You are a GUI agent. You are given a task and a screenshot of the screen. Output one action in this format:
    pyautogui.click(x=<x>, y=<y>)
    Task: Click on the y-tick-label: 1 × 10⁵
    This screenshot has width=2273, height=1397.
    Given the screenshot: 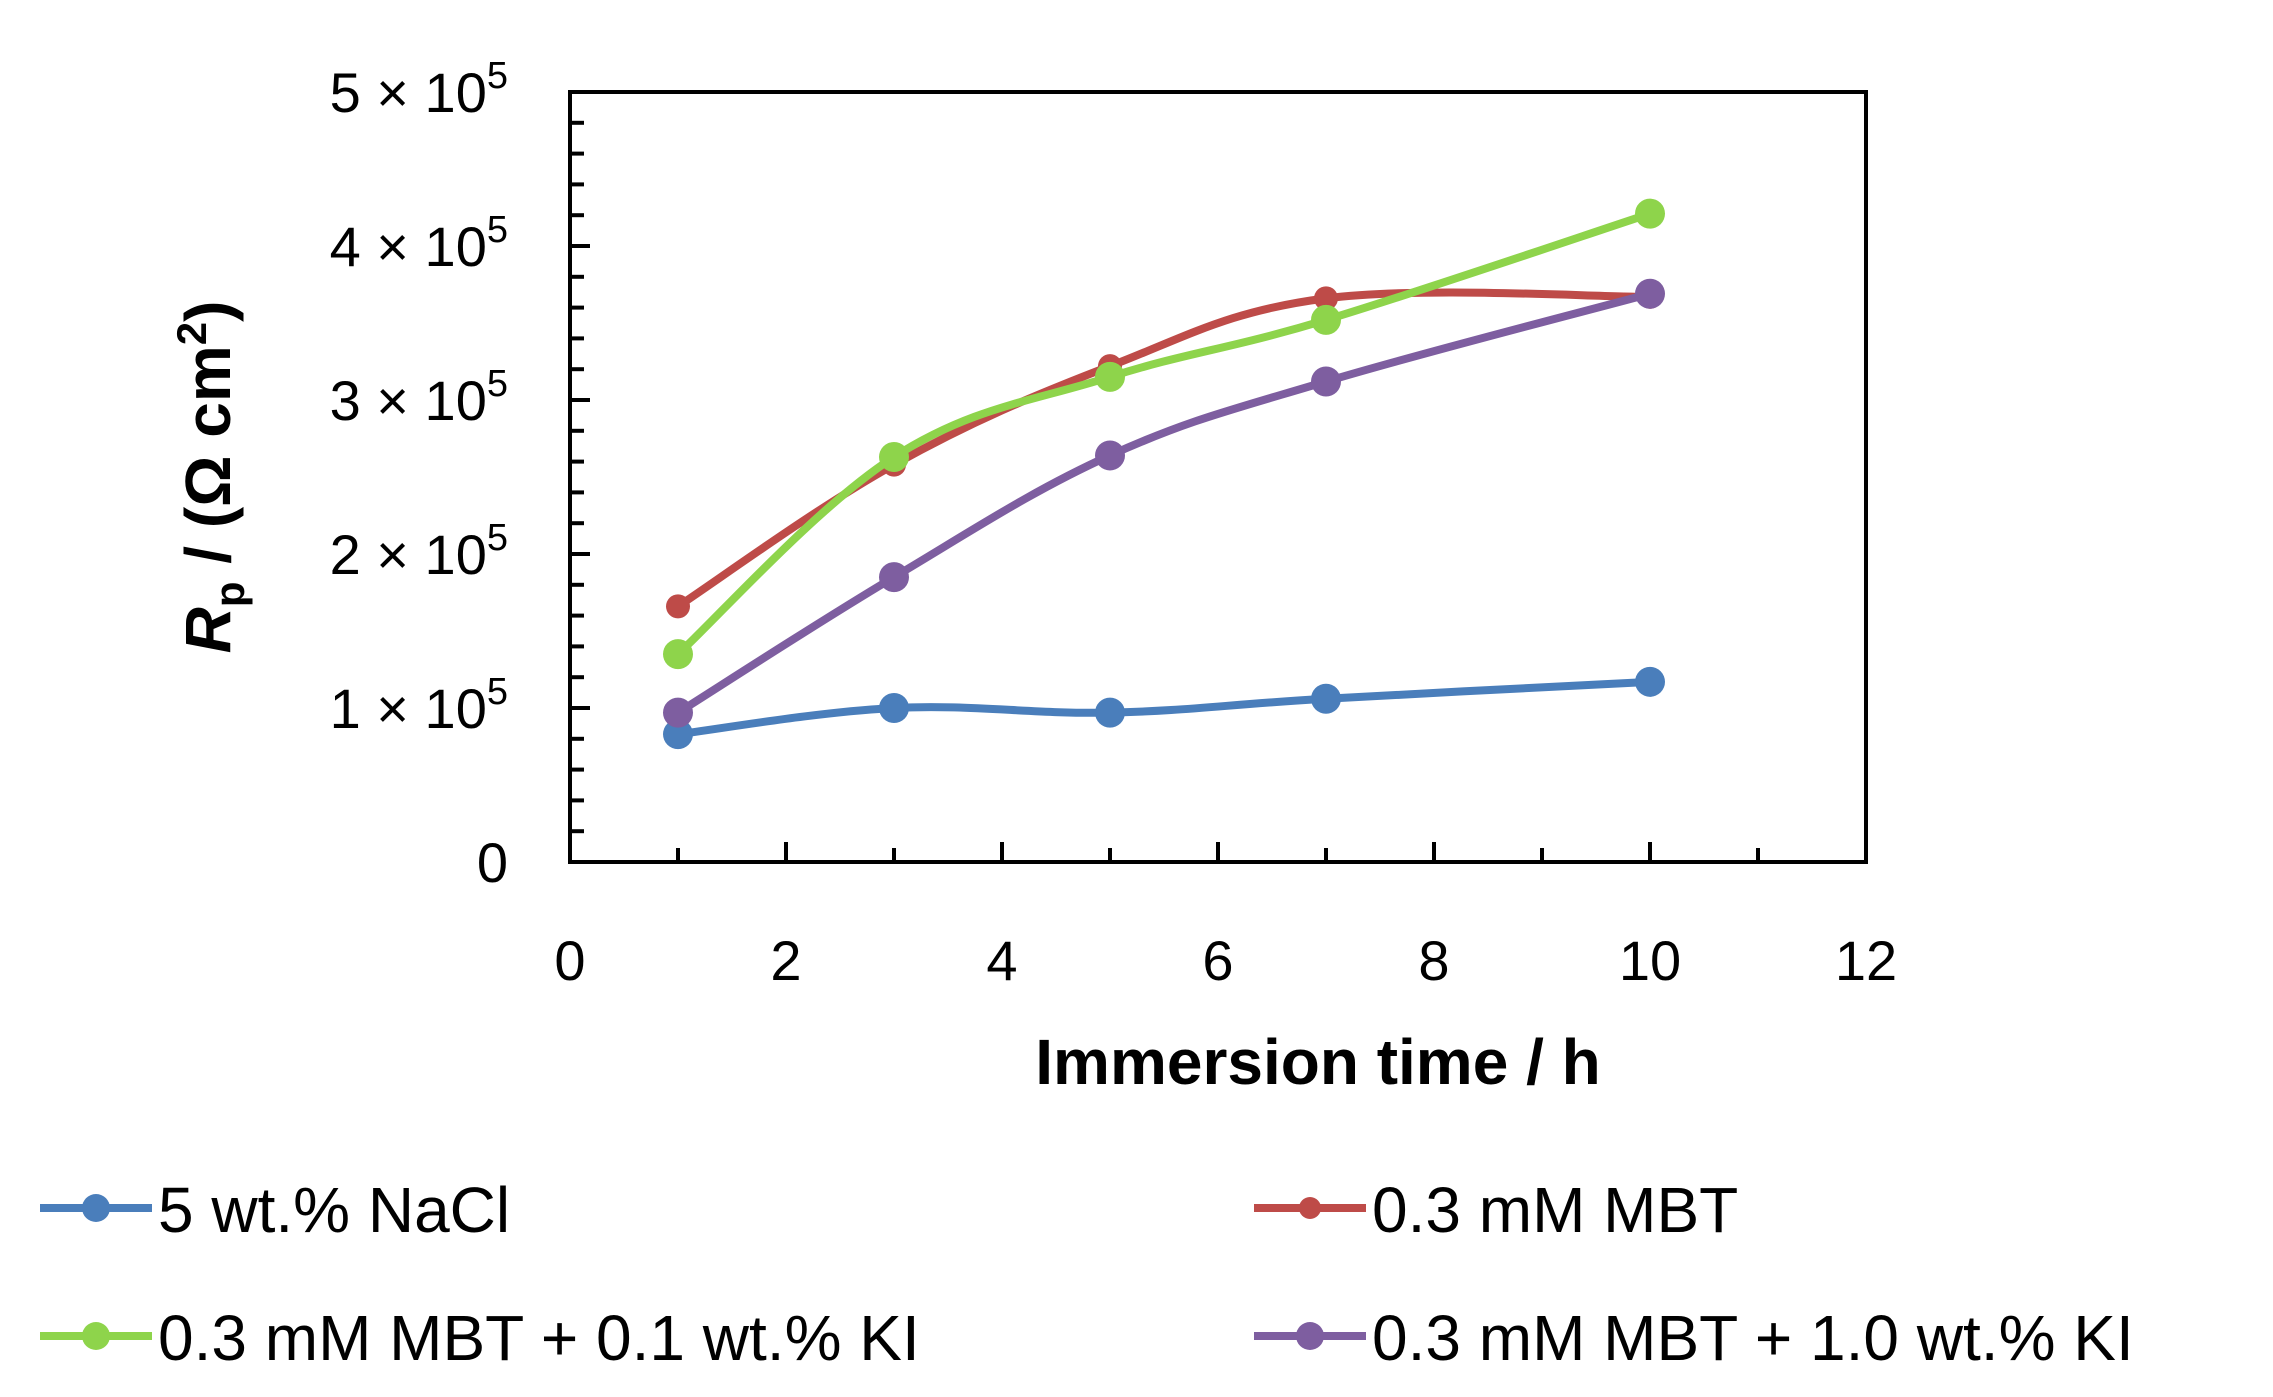 What is the action you would take?
    pyautogui.click(x=419, y=705)
    